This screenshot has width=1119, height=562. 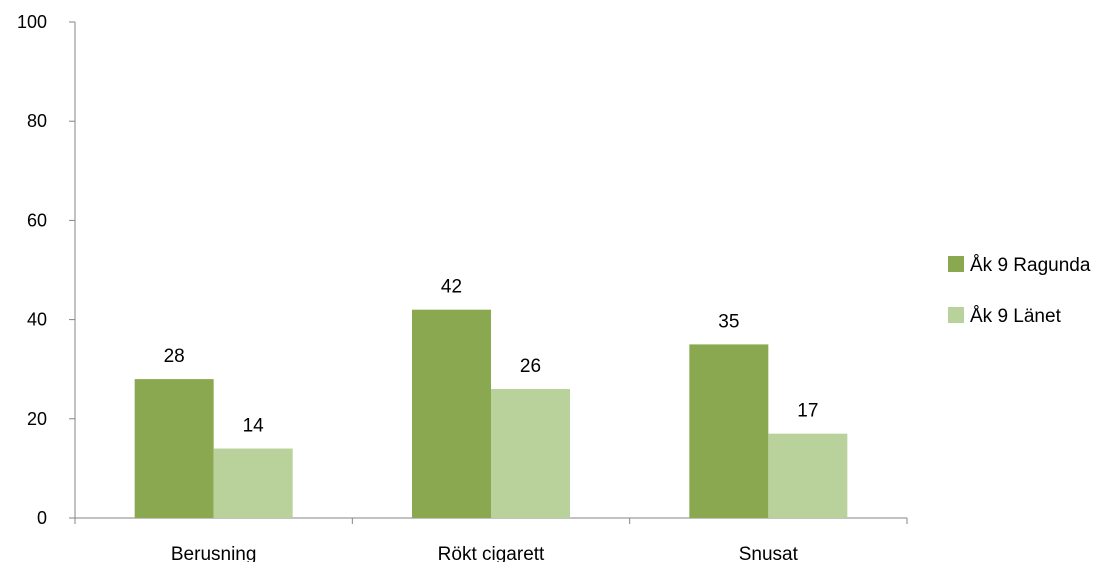 What do you see at coordinates (1019, 291) in the screenshot?
I see `legend: Åk 9 Ragunda Åk 9 Länet` at bounding box center [1019, 291].